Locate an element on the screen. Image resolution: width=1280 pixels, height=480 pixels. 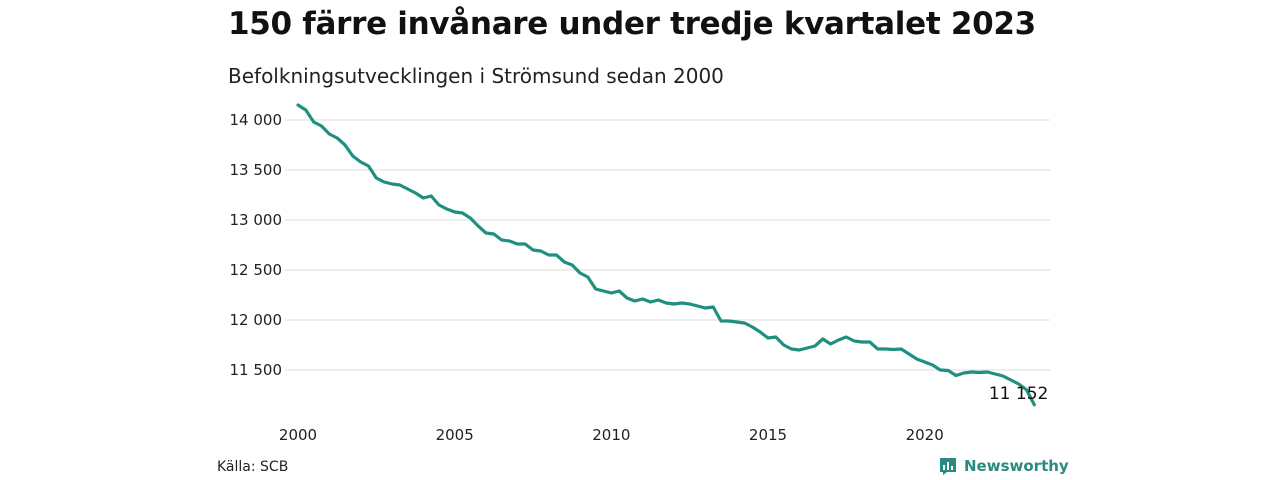
newsworthy-logo-icon is located at coordinates (948, 466).